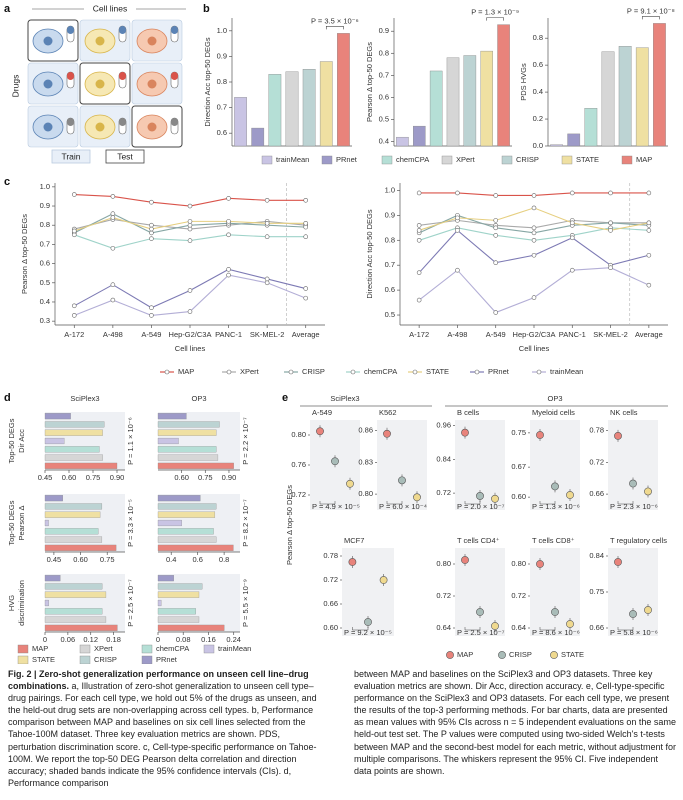  What do you see at coordinates (74, 334) in the screenshot?
I see `x-tick-label: A-172` at bounding box center [74, 334].